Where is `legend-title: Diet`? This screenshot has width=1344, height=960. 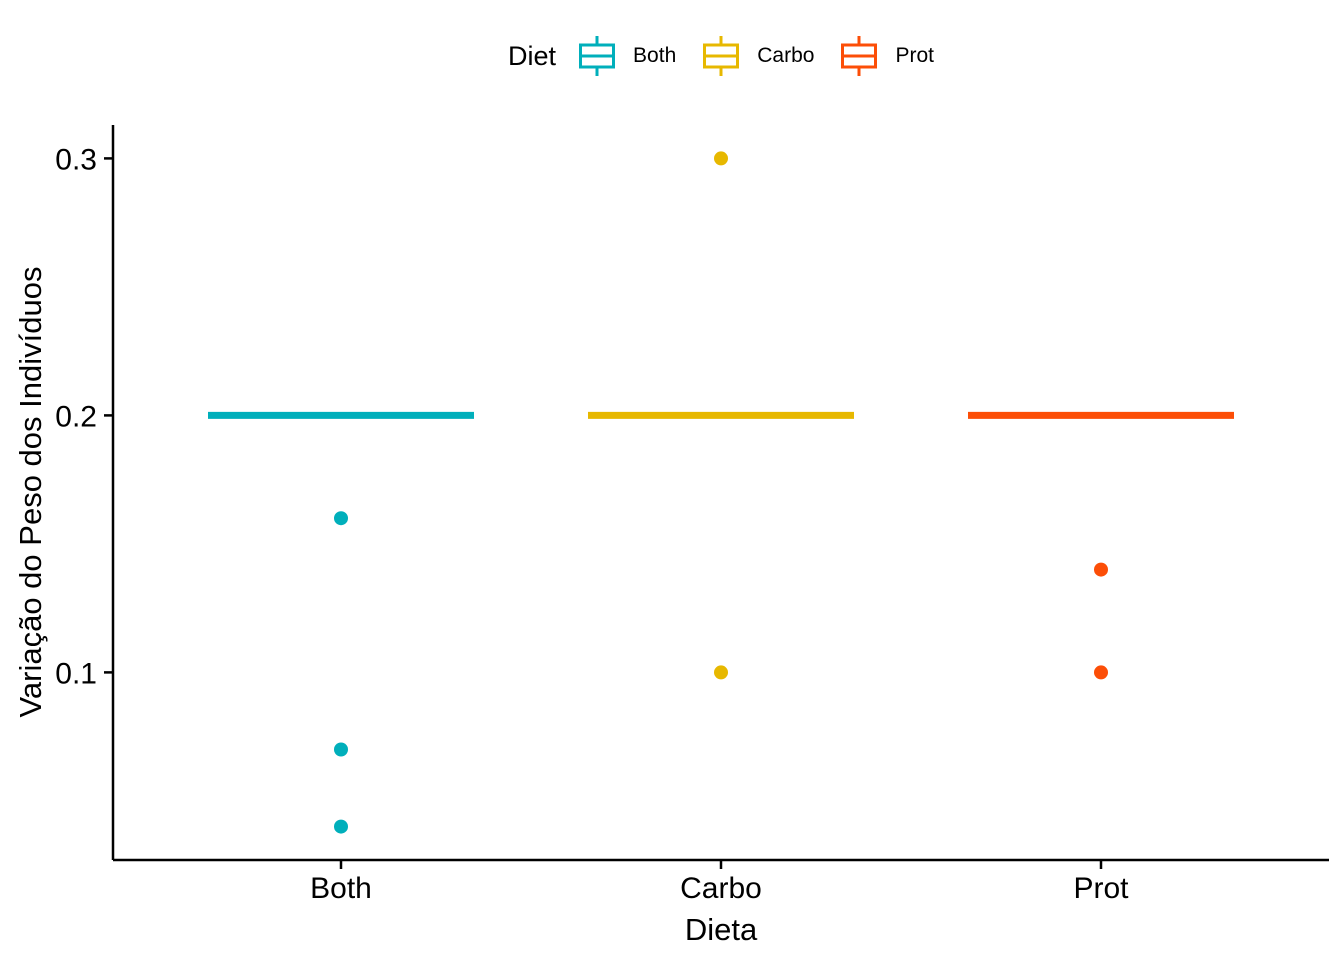
legend-title: Diet is located at coordinates (532, 55).